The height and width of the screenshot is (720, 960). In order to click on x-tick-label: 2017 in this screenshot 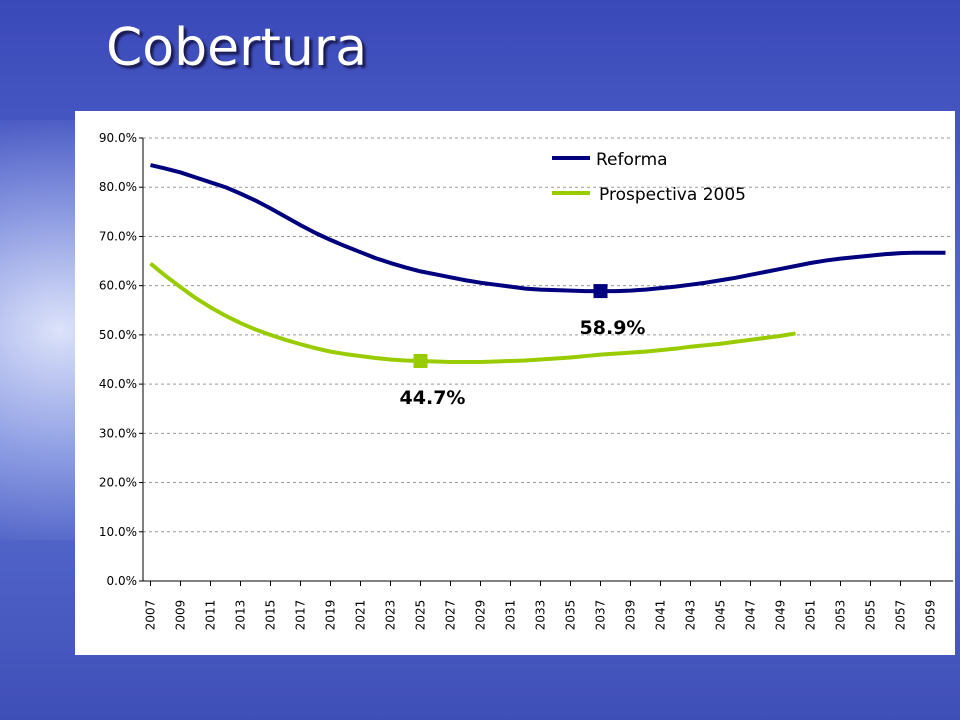, I will do `click(301, 615)`.